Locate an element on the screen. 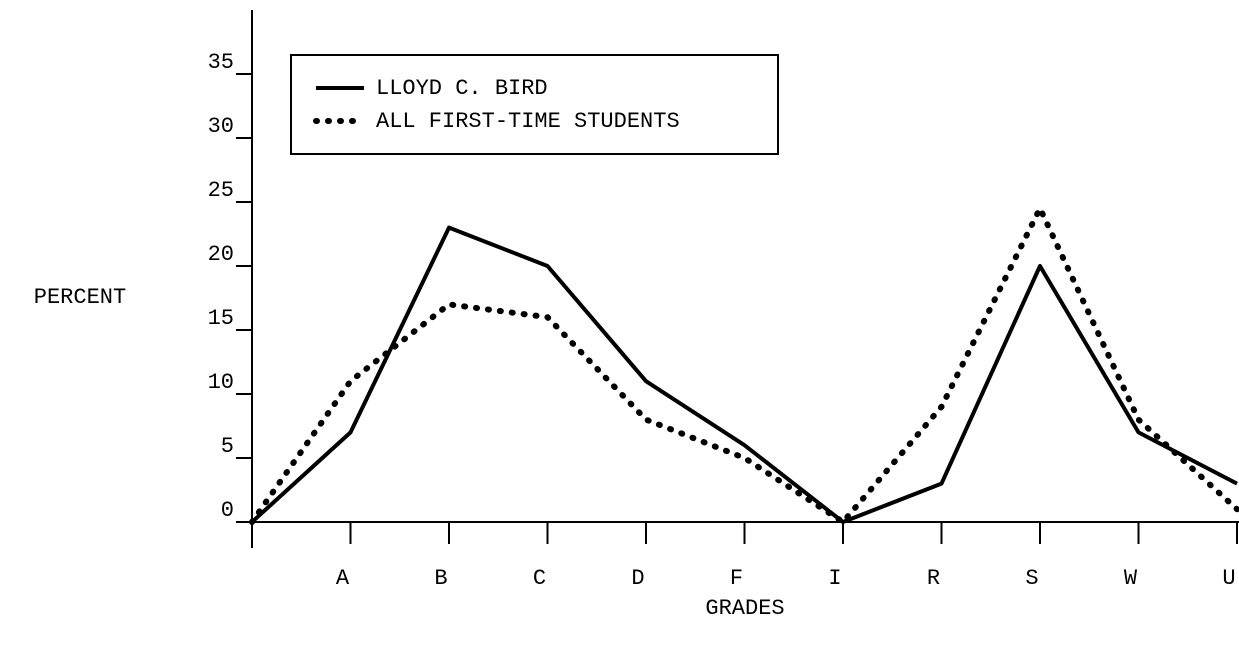 This screenshot has height=651, width=1239. x-tick-label: U is located at coordinates (1228, 578).